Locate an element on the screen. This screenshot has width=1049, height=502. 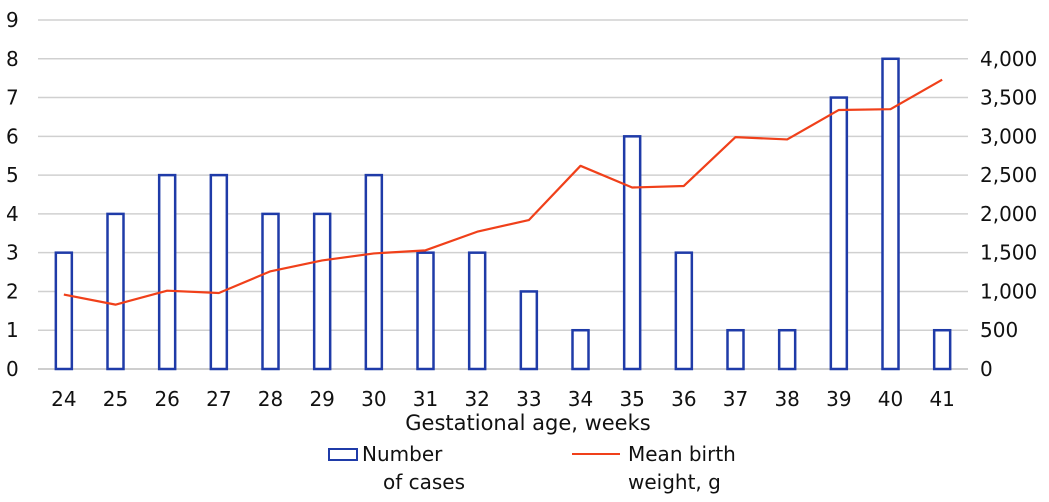
x-tick-label: 26 is located at coordinates (166, 399).